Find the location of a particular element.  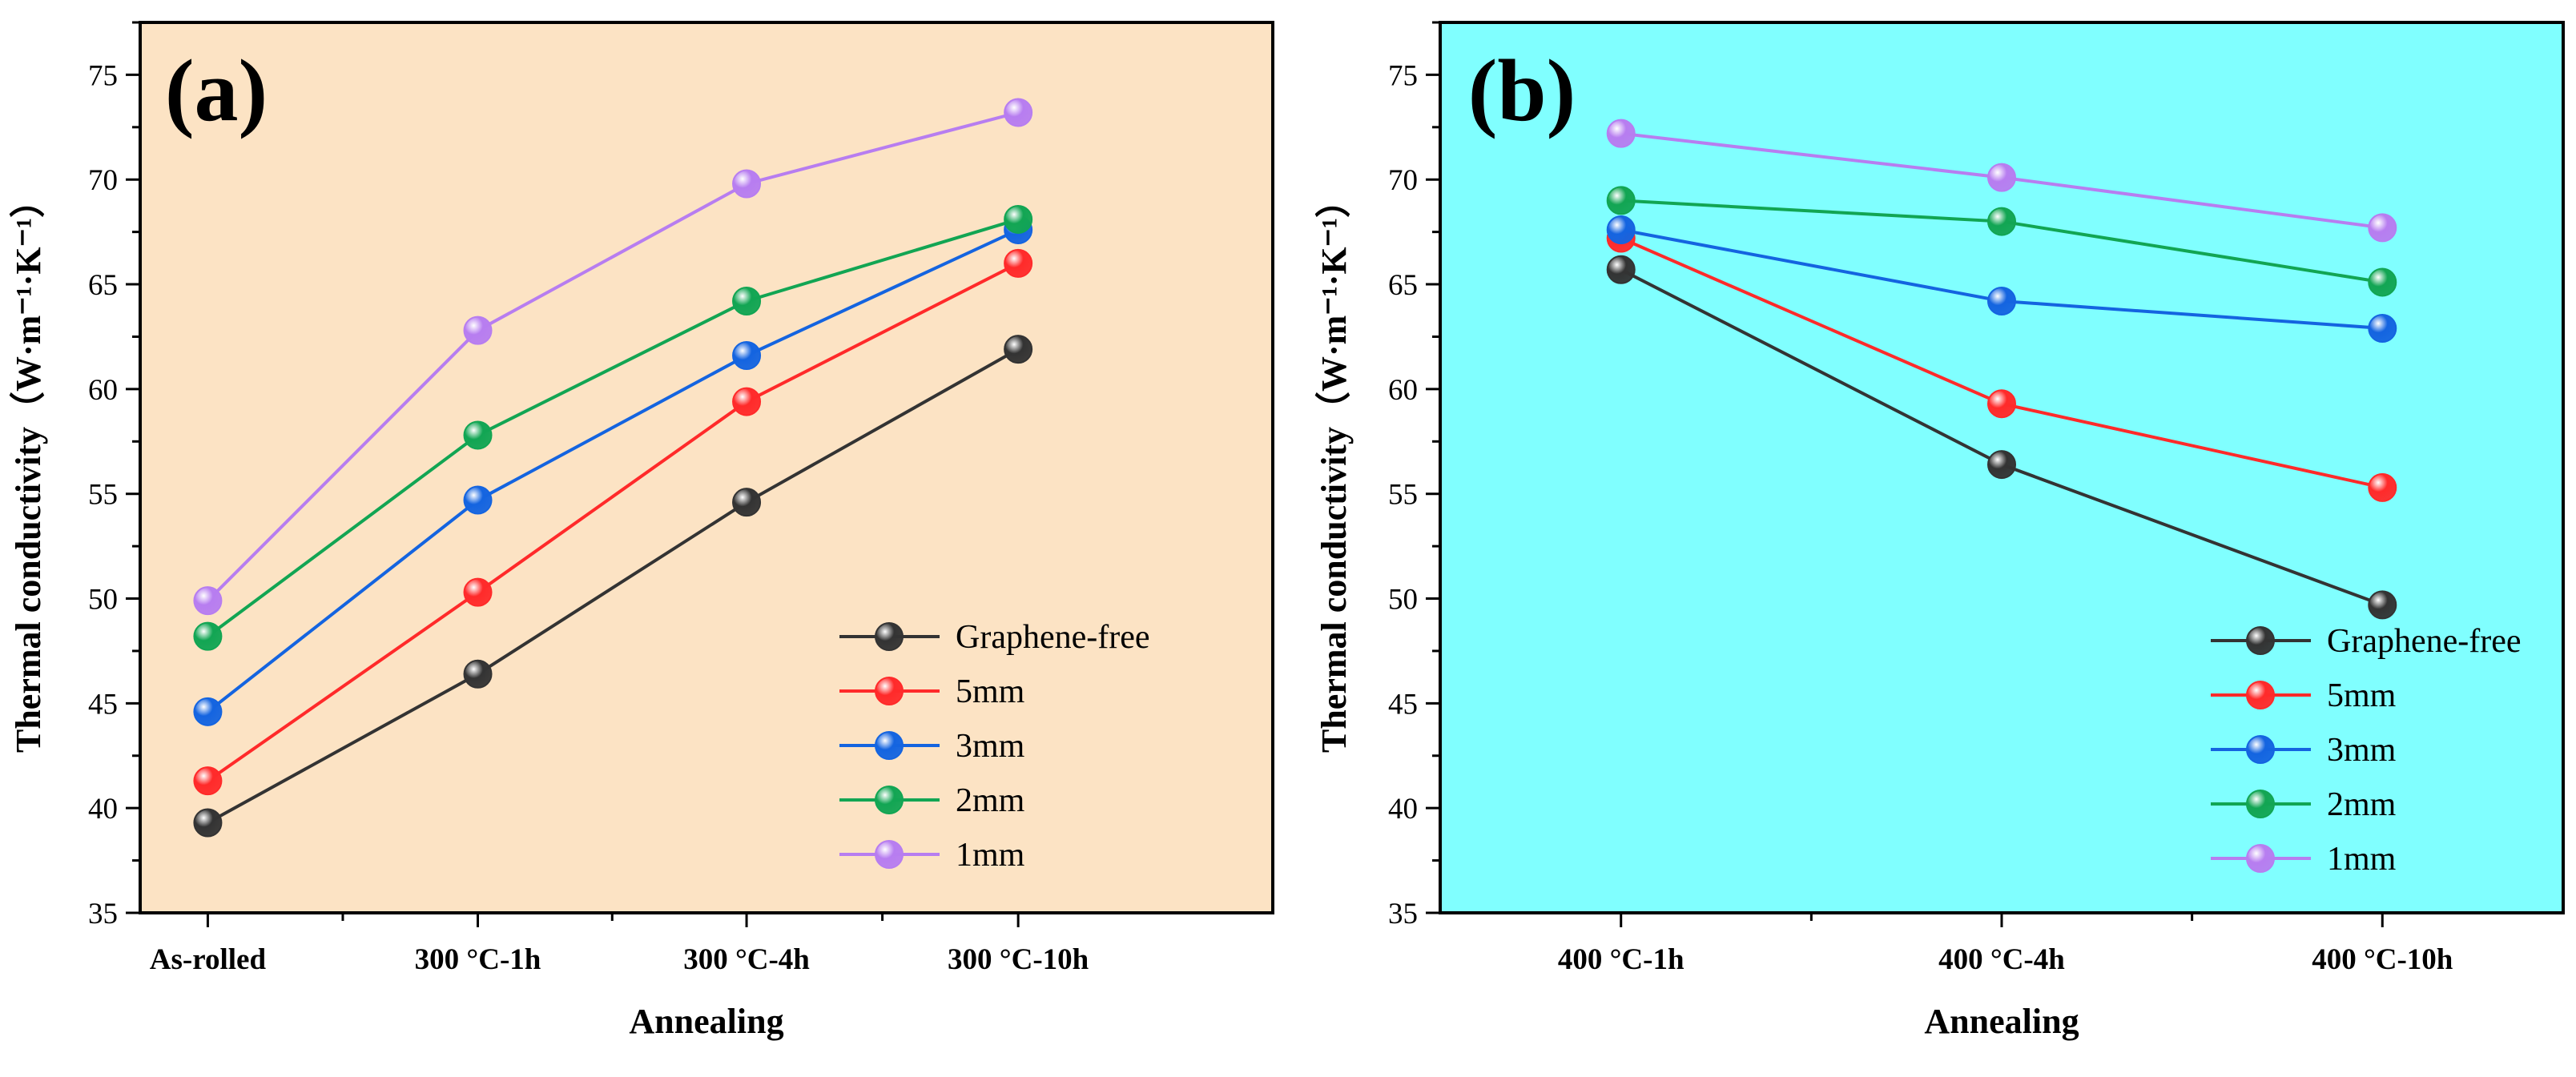

y-axis-title: Thermal conductivity（W·m⁻¹·K⁻¹） is located at coordinates (1334, 468).